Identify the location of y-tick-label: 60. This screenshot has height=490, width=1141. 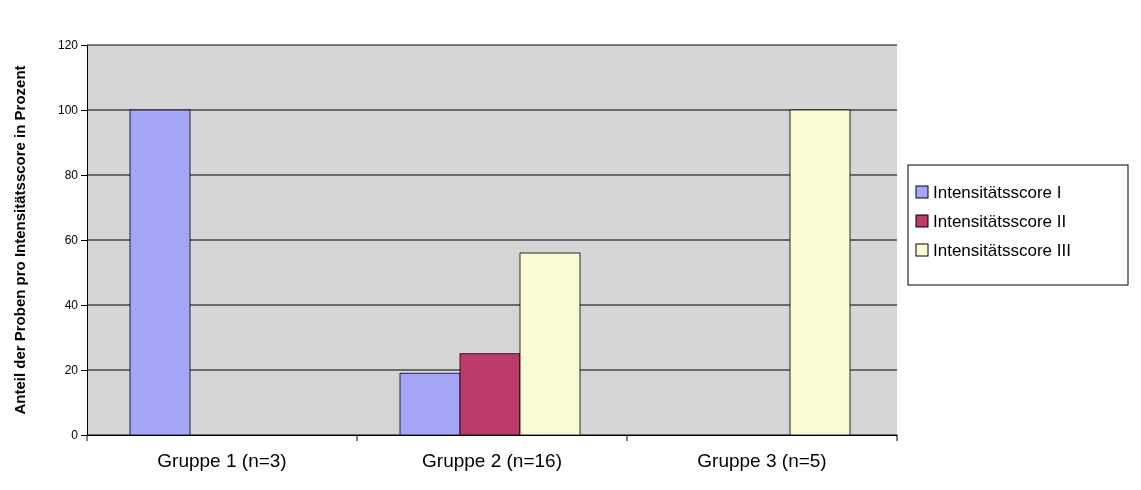
(71, 240).